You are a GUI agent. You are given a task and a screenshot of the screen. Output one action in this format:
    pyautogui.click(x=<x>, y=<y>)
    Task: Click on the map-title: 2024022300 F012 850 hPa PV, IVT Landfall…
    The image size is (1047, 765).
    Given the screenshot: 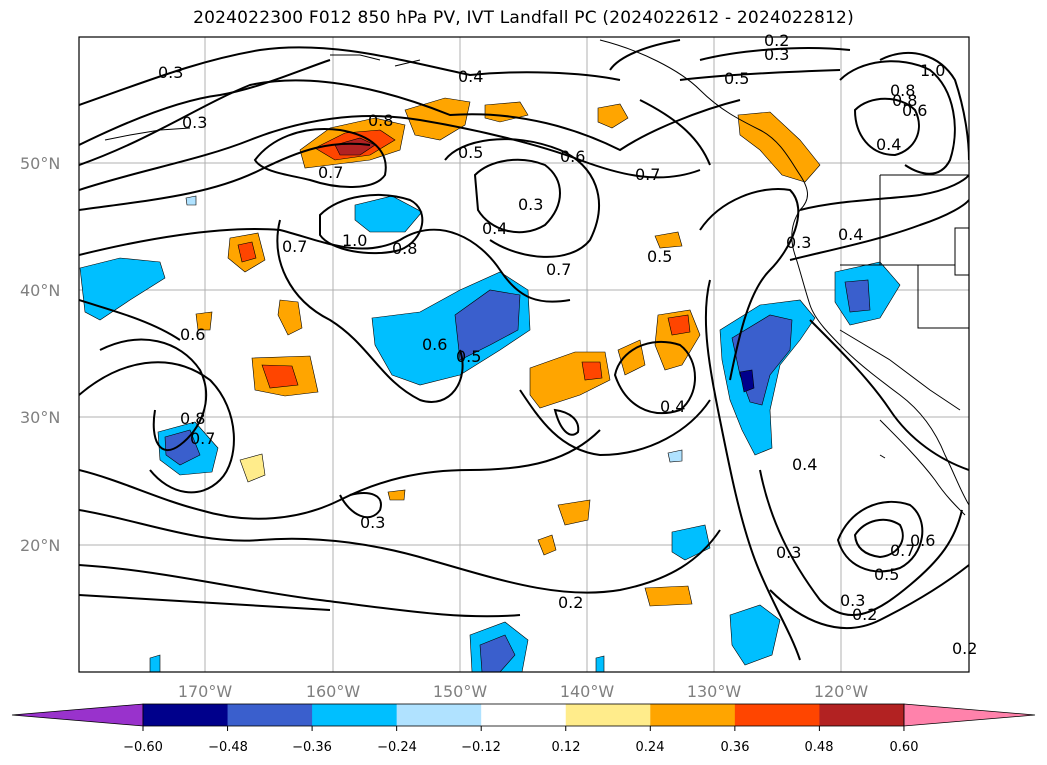 What is the action you would take?
    pyautogui.click(x=523, y=18)
    